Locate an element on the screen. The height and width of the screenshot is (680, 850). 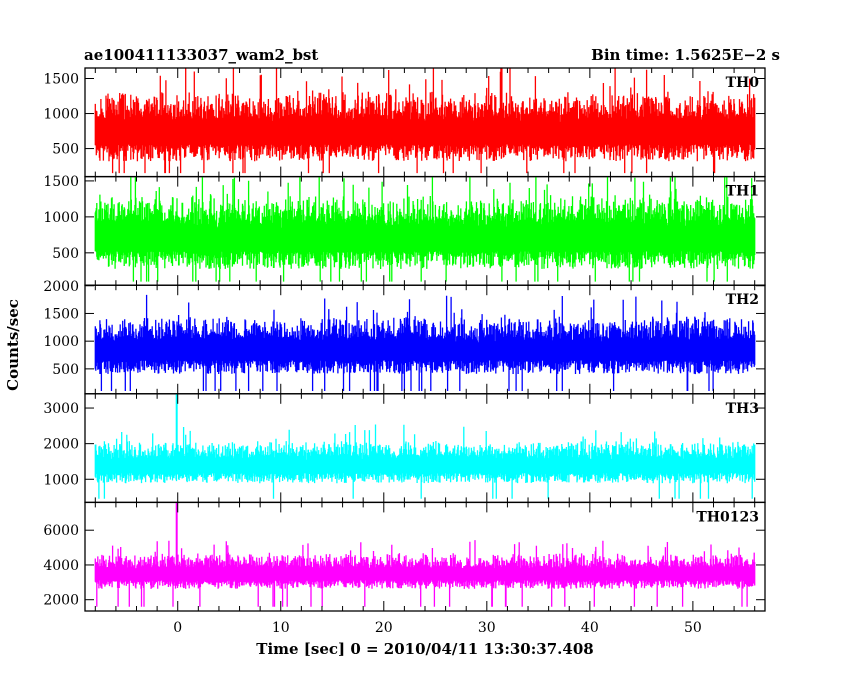
panel-th2: 500 1000 1500 2000 TH2 is located at coordinates (404, 337).